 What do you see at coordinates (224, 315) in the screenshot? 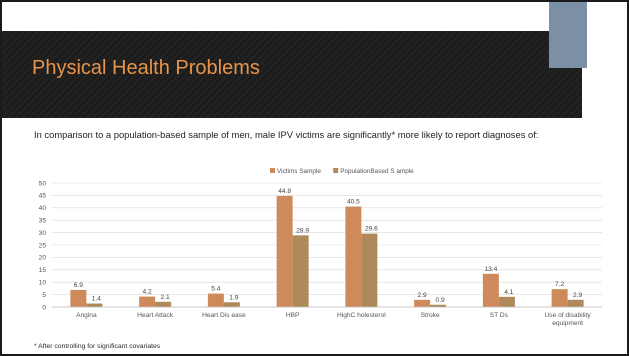
I see `x-tick-label: Heart Dis ease` at bounding box center [224, 315].